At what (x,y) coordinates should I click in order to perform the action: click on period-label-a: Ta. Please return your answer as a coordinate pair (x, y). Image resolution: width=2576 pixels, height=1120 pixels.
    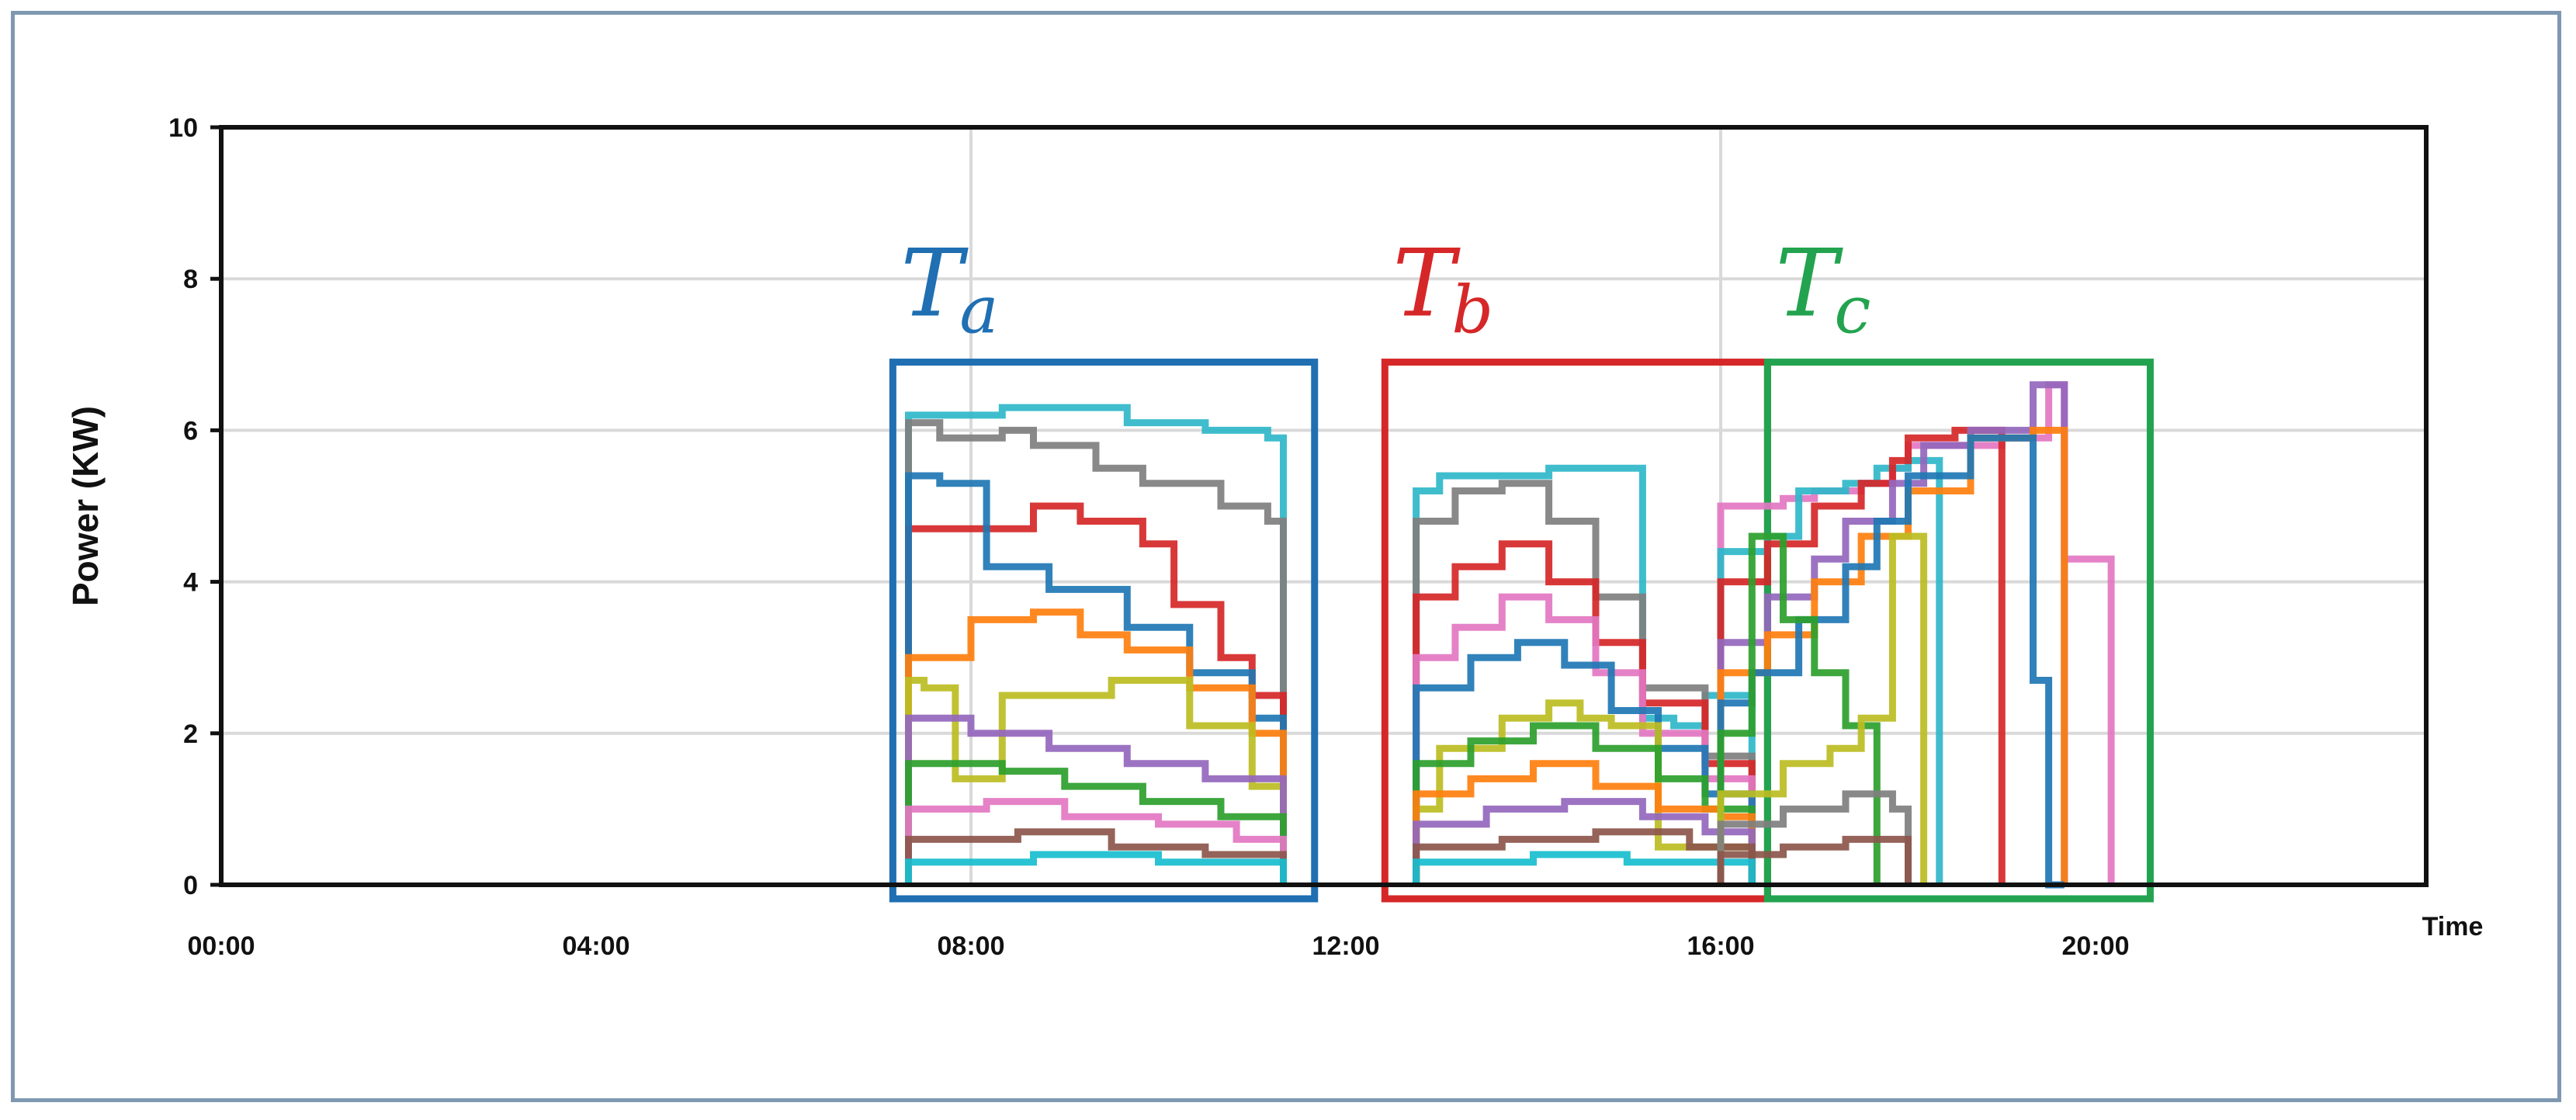
    Looking at the image, I should click on (949, 289).